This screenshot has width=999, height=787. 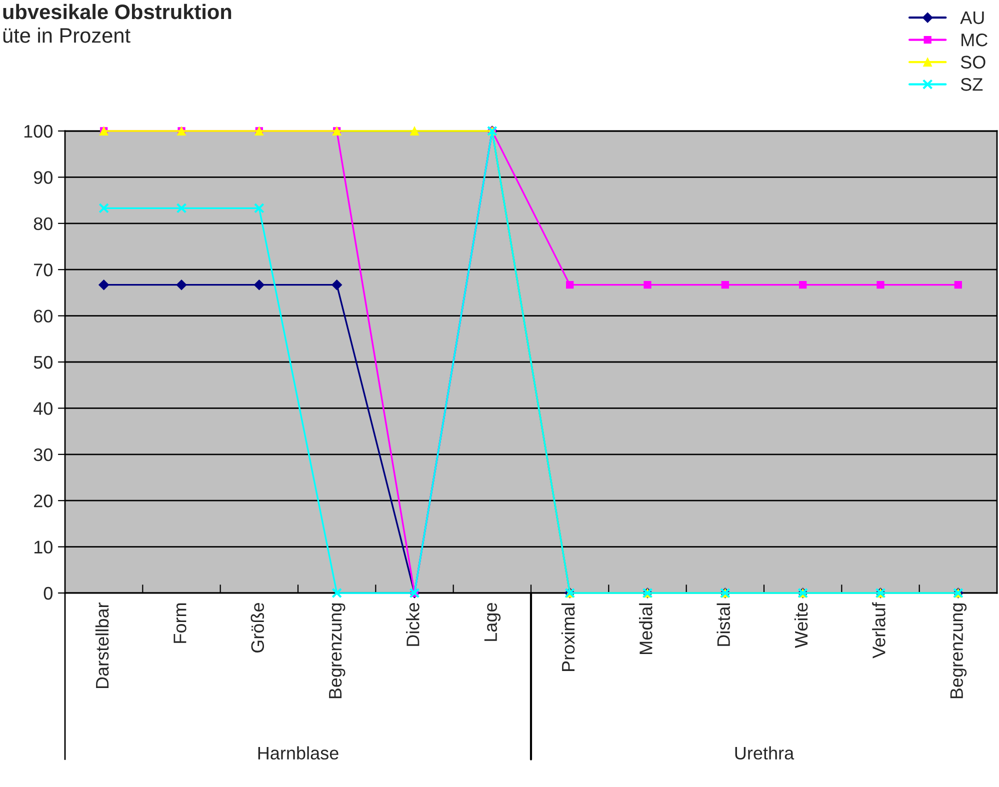 What do you see at coordinates (43, 362) in the screenshot?
I see `y-tick-label: 50` at bounding box center [43, 362].